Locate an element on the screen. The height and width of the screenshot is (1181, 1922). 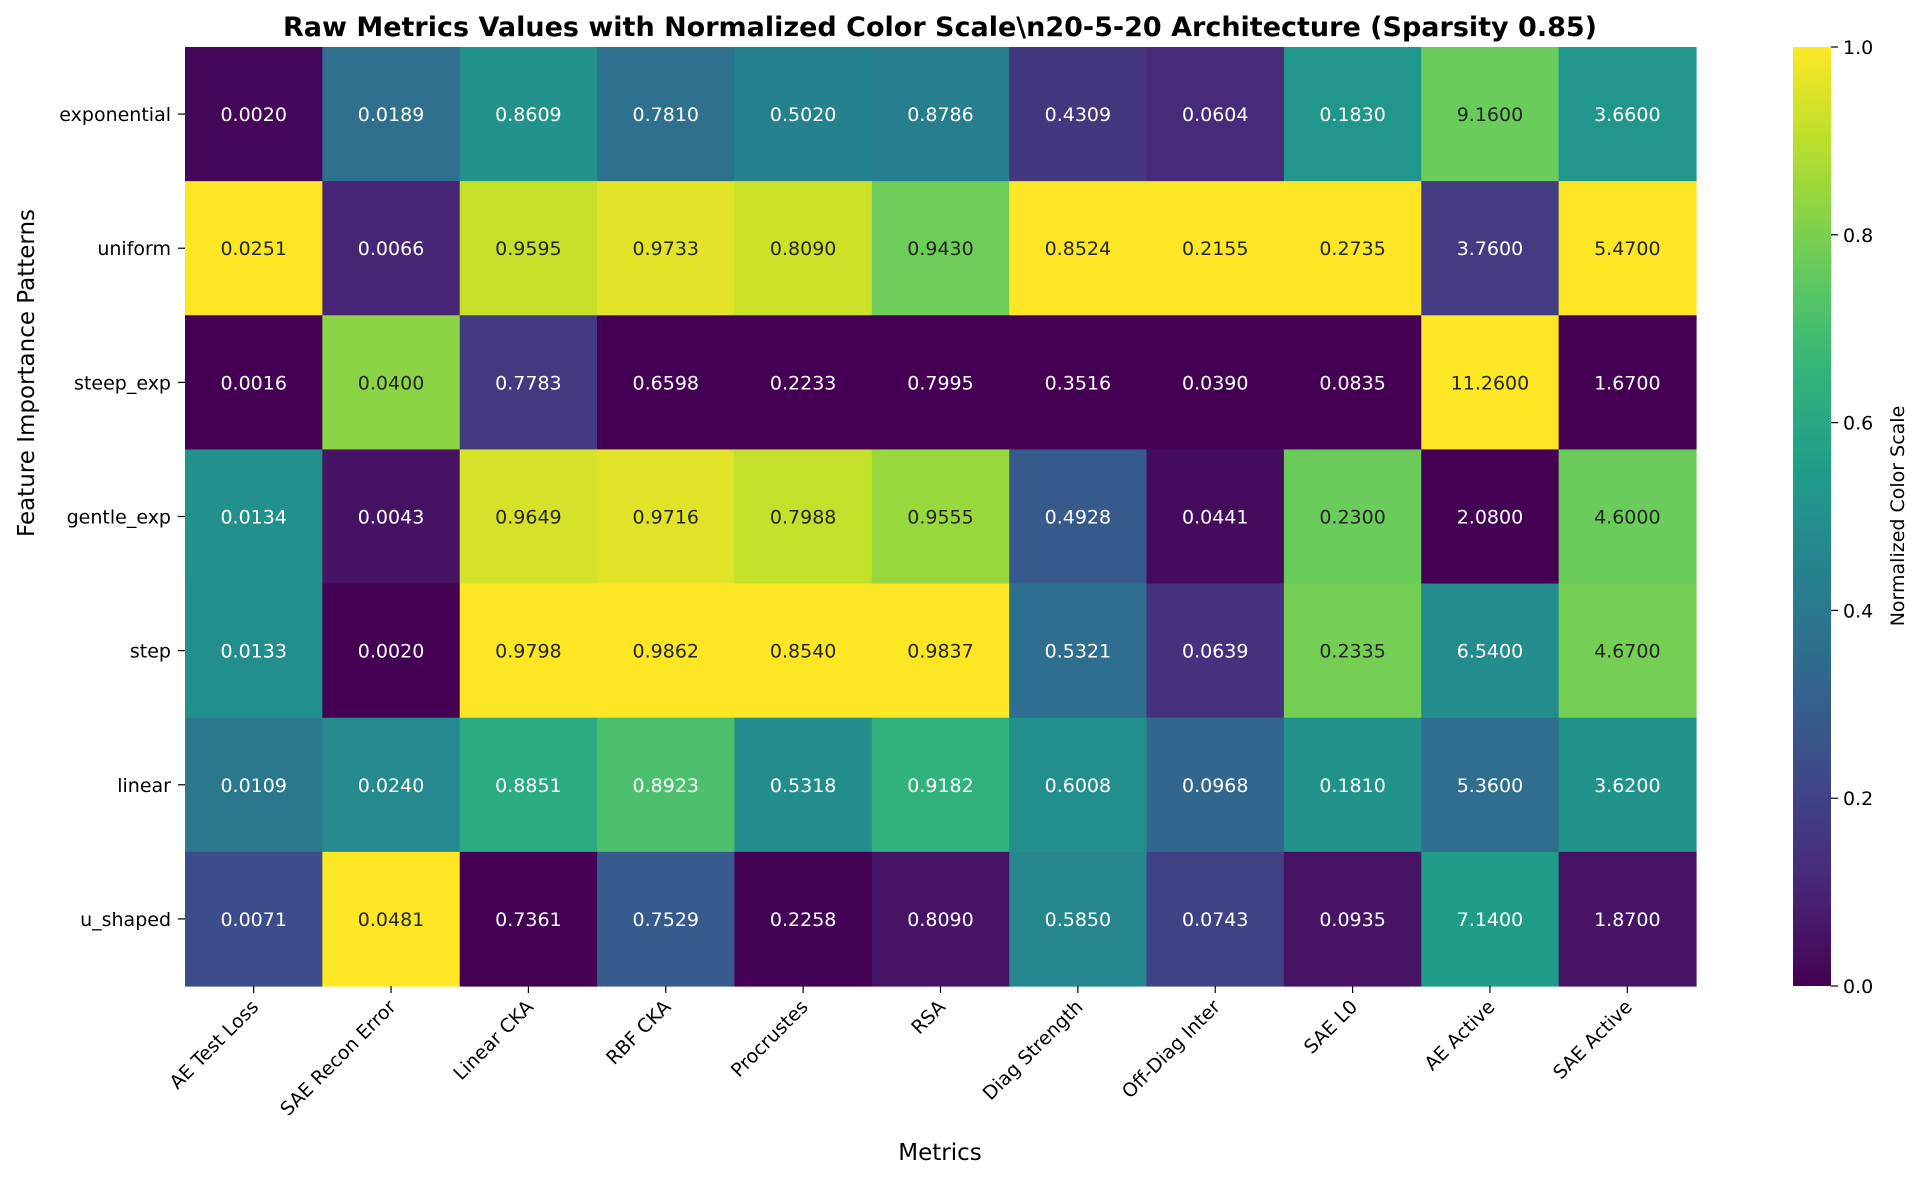
y-tick-label: u_shaped is located at coordinates (125, 920).